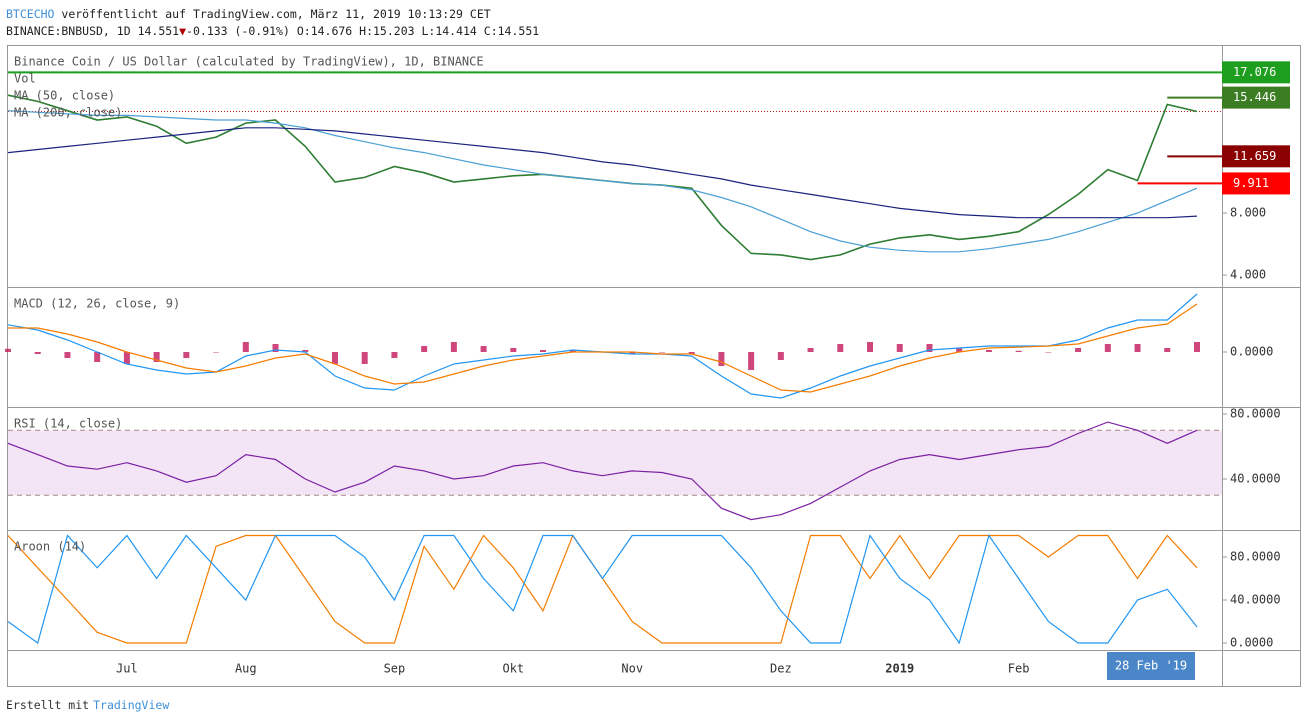 The image size is (1308, 723). I want to click on indicator-label: MA (200, close), so click(68, 113).